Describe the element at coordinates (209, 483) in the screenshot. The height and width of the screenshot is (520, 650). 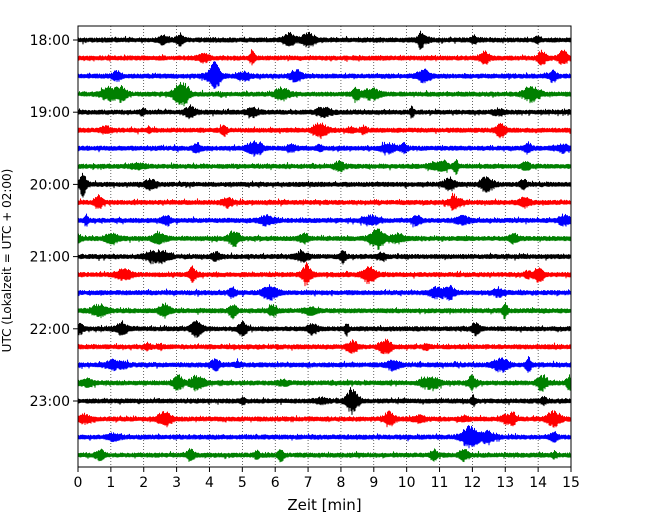
I see `x-tick-label-4: 4` at that location.